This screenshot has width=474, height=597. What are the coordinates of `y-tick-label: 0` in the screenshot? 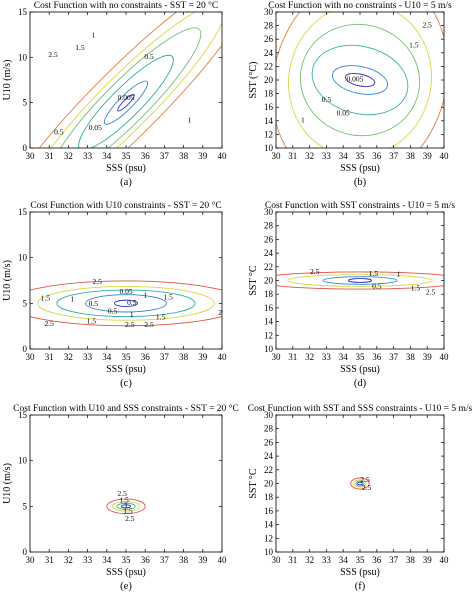 It's located at (25, 552).